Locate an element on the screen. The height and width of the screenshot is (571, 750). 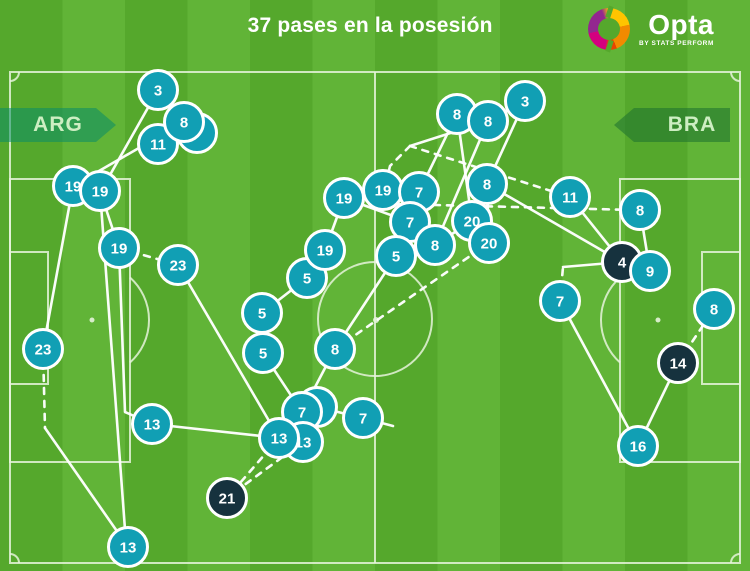
node-label: 11 is located at coordinates (570, 197).